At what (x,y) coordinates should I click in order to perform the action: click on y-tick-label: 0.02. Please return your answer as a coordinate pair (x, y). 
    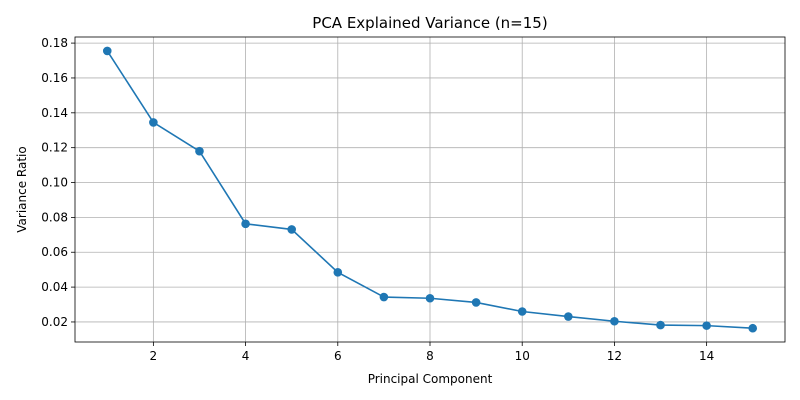
    Looking at the image, I should click on (54, 322).